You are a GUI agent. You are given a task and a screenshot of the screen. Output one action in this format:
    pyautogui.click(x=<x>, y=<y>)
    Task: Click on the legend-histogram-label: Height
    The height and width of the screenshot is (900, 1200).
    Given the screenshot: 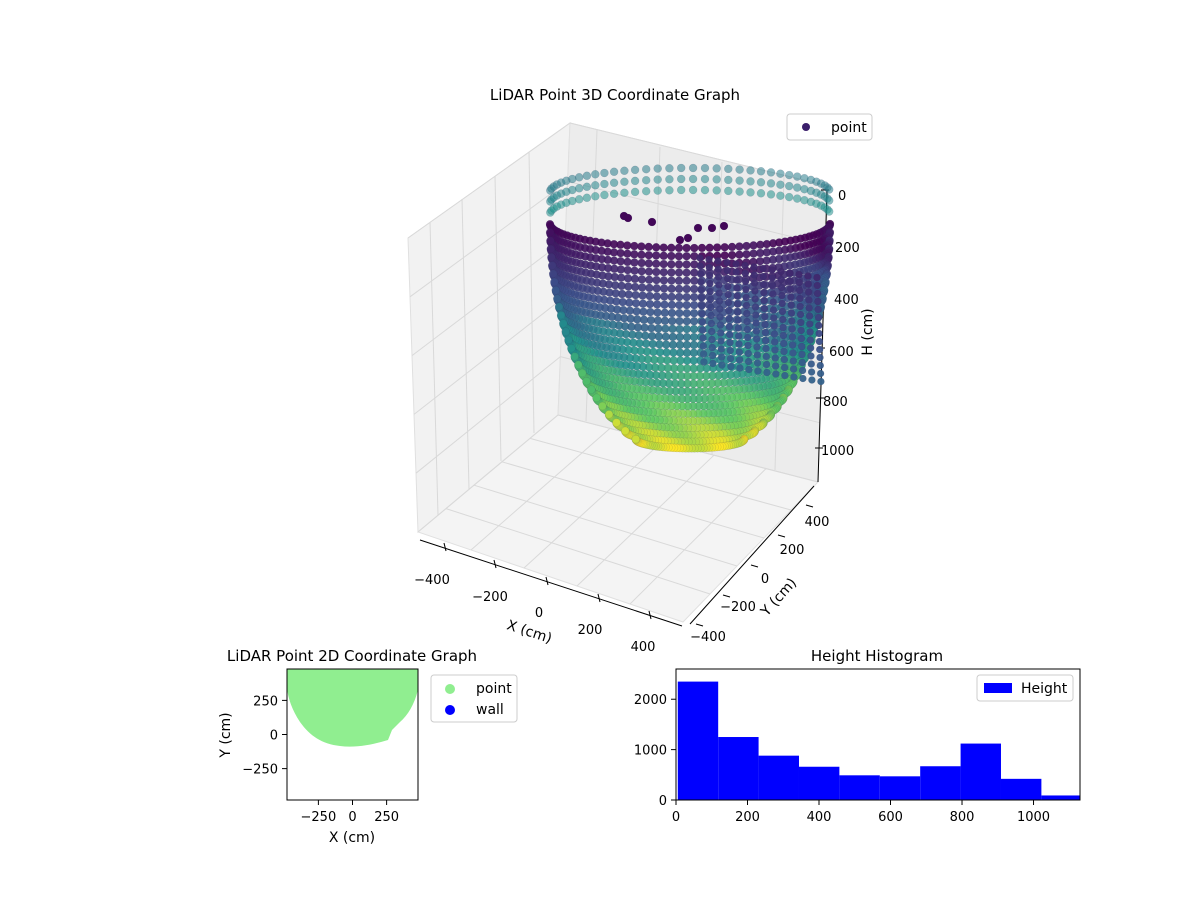 What is the action you would take?
    pyautogui.click(x=1044, y=689)
    